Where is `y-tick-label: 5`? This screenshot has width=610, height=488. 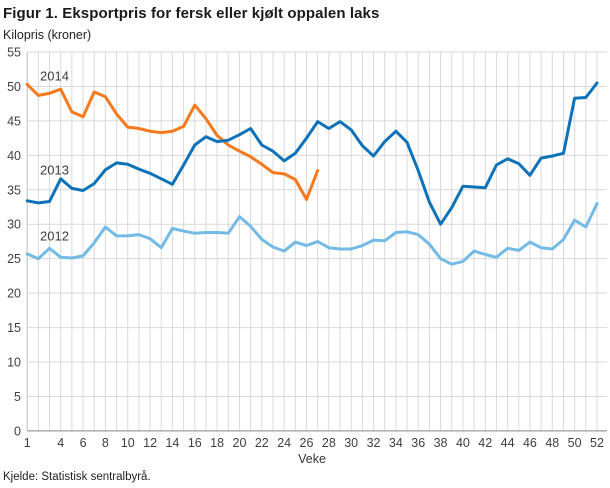 y-tick-label: 5 is located at coordinates (17, 397).